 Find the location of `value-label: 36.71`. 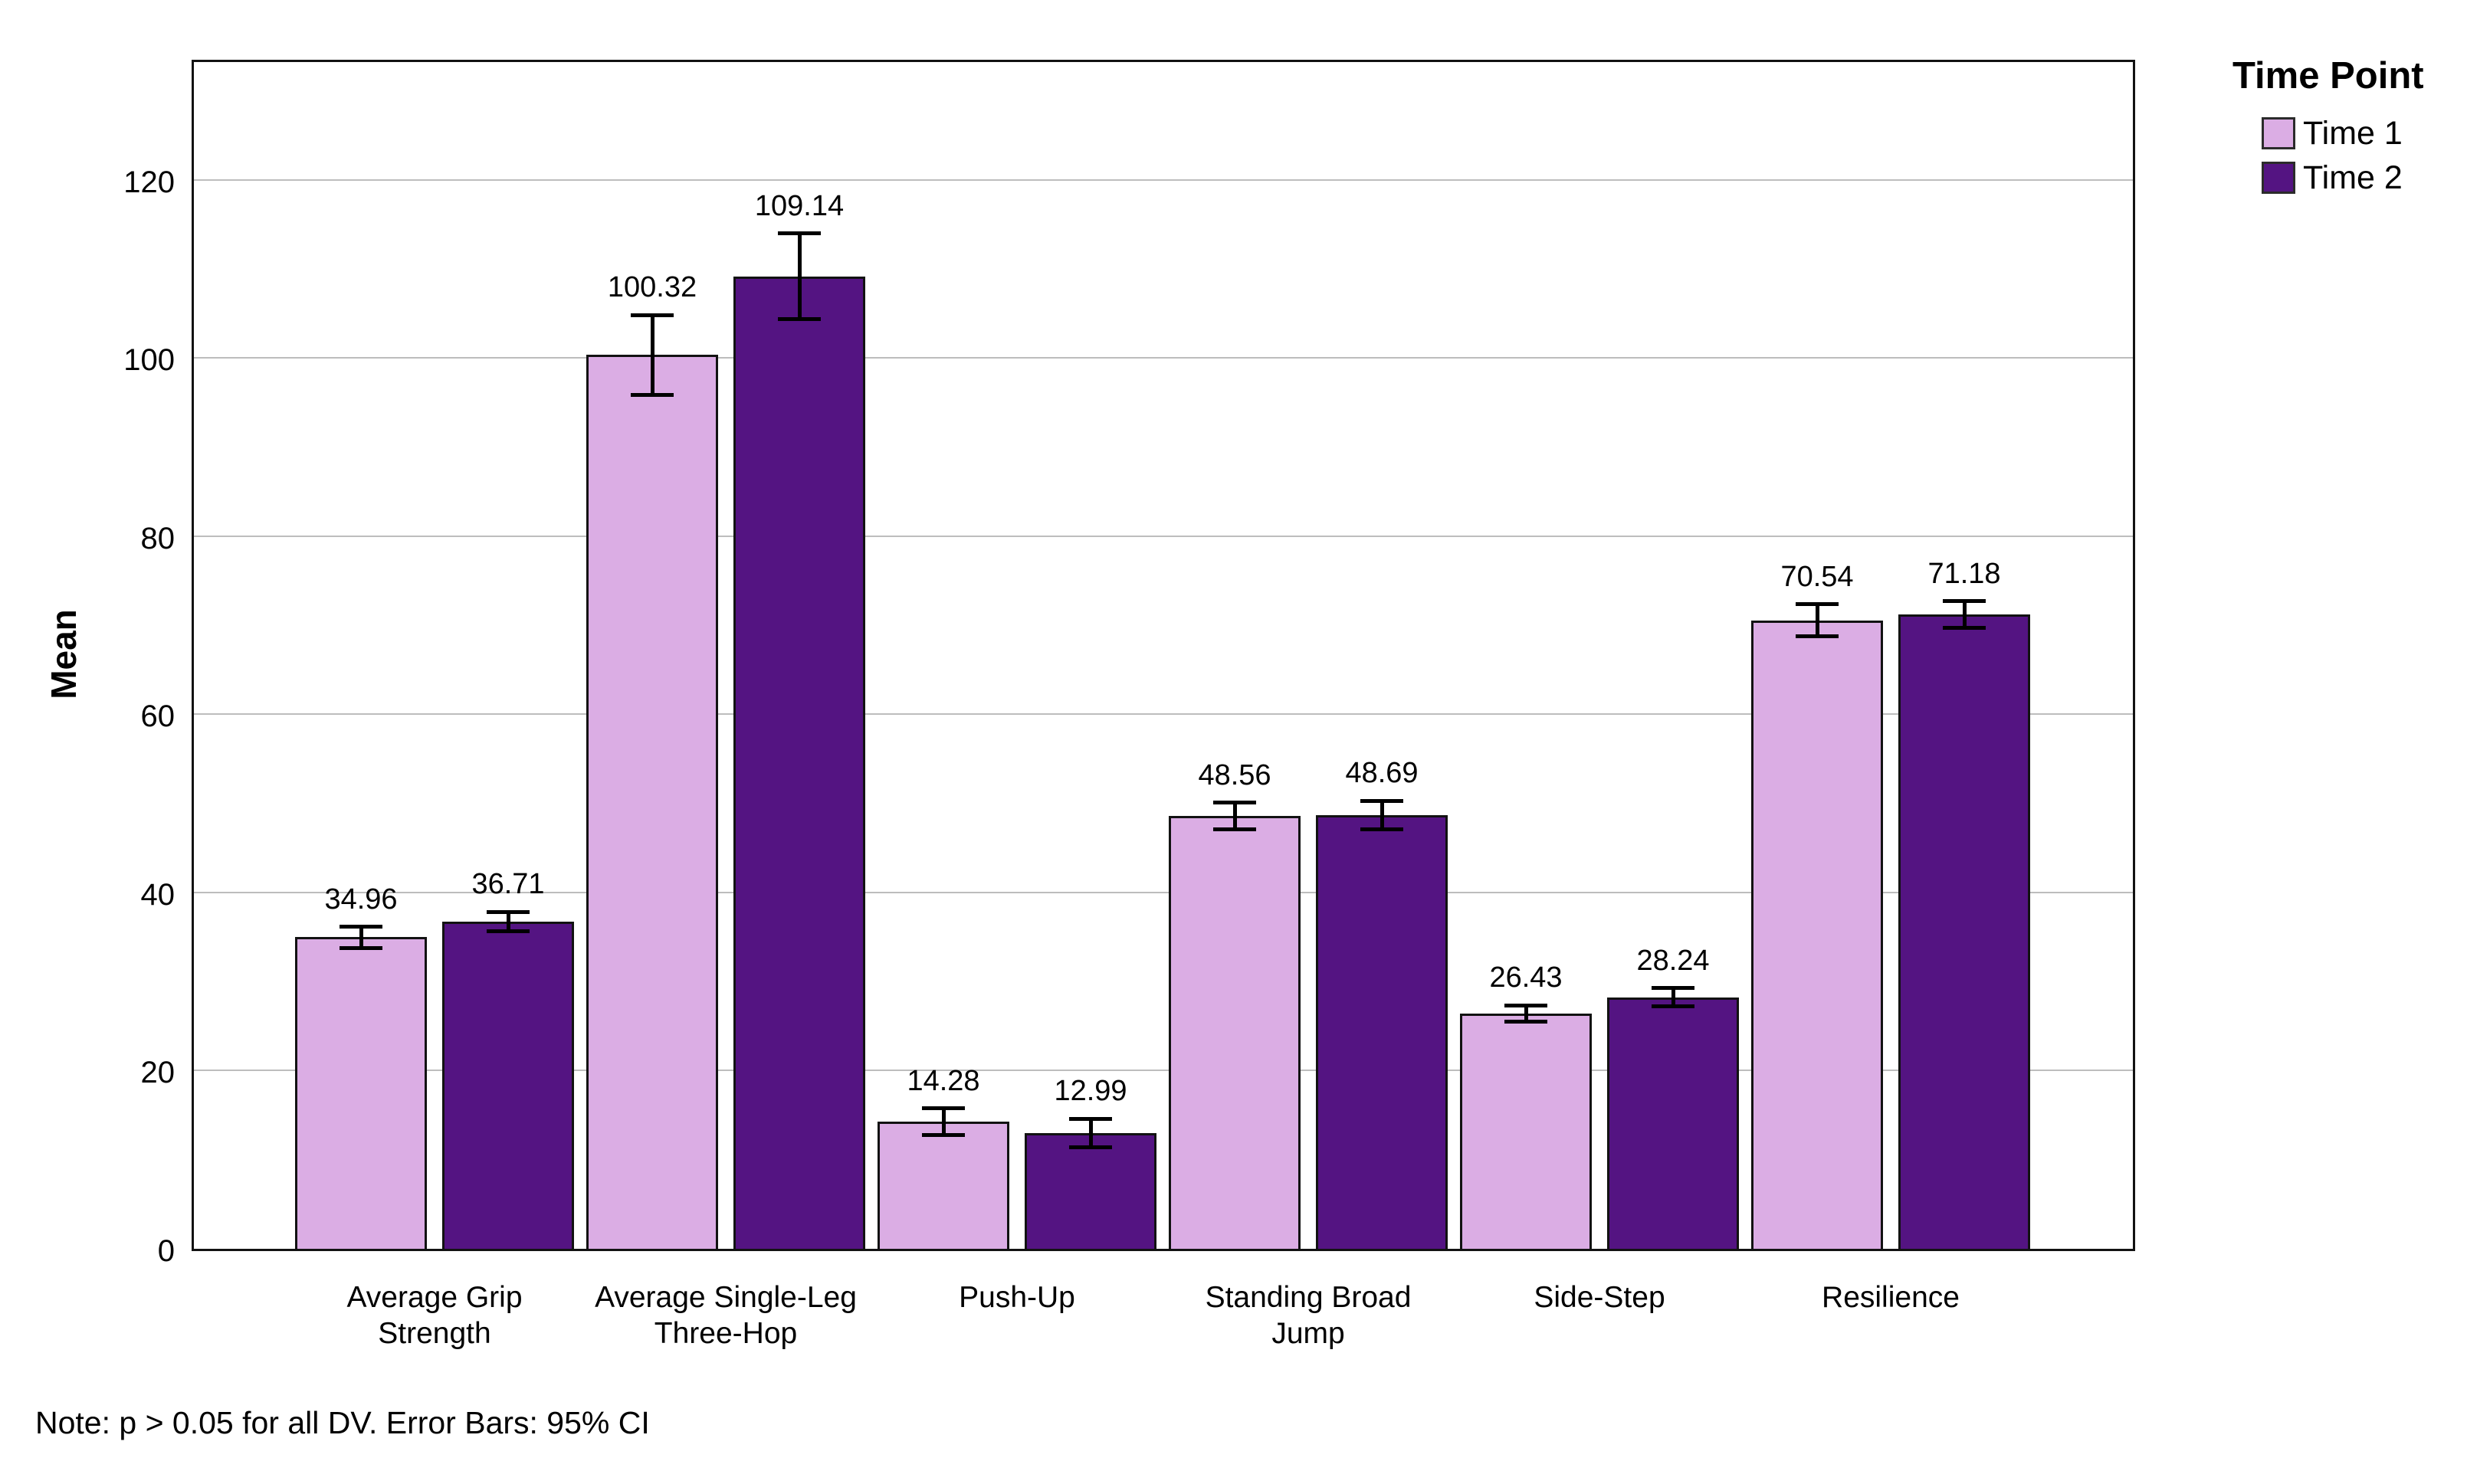

value-label: 36.71 is located at coordinates (508, 884).